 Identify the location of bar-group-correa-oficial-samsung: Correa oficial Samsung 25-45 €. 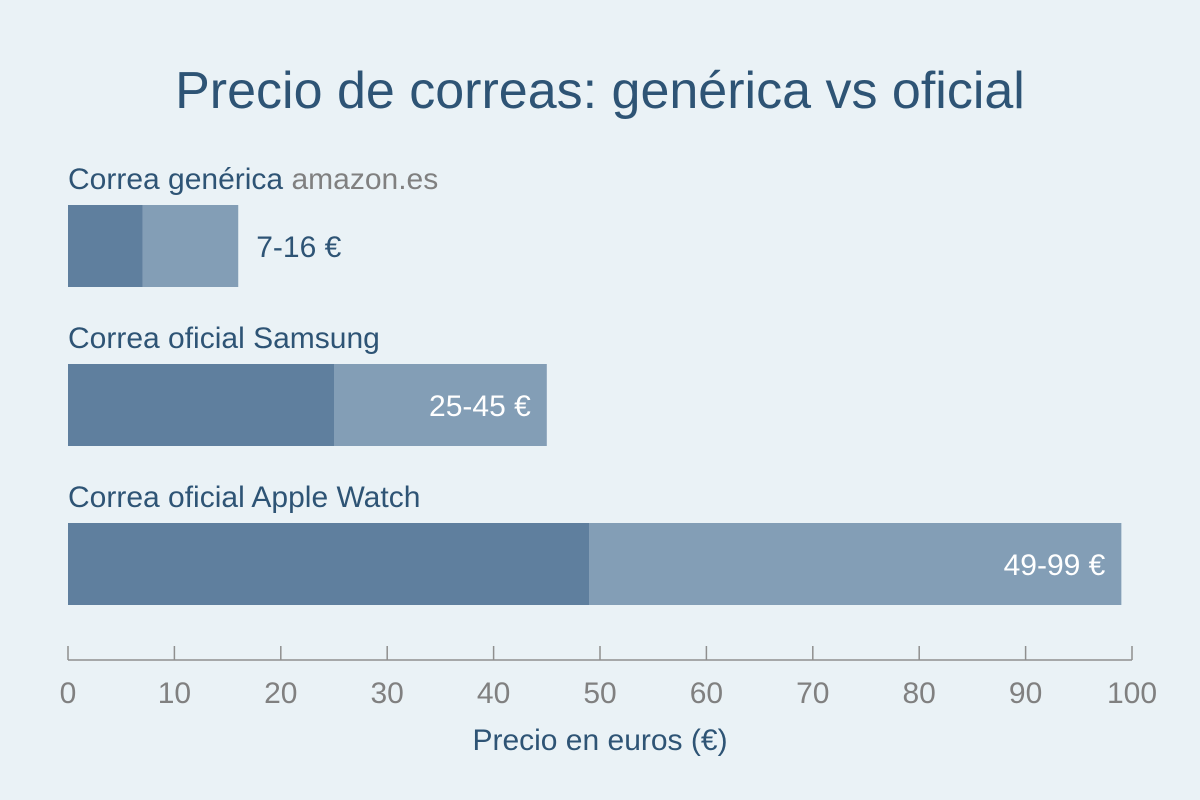
(307, 384).